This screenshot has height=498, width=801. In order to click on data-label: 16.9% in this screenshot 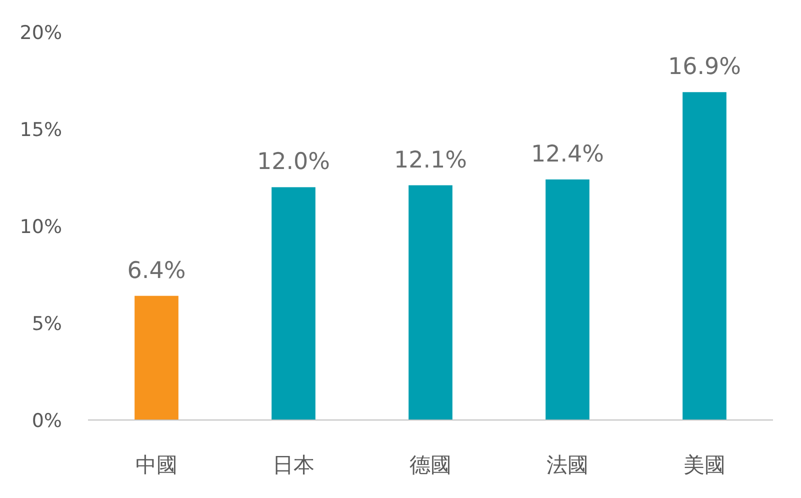, I will do `click(705, 67)`.